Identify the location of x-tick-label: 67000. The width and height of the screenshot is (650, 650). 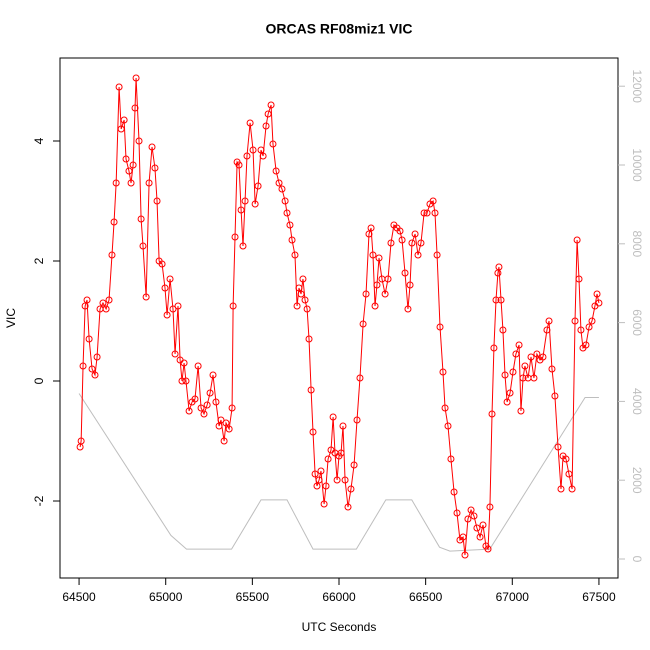
(513, 597).